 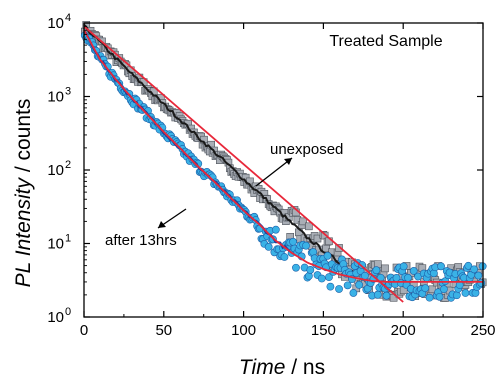 I want to click on x-tick-label: 250, so click(x=482, y=330).